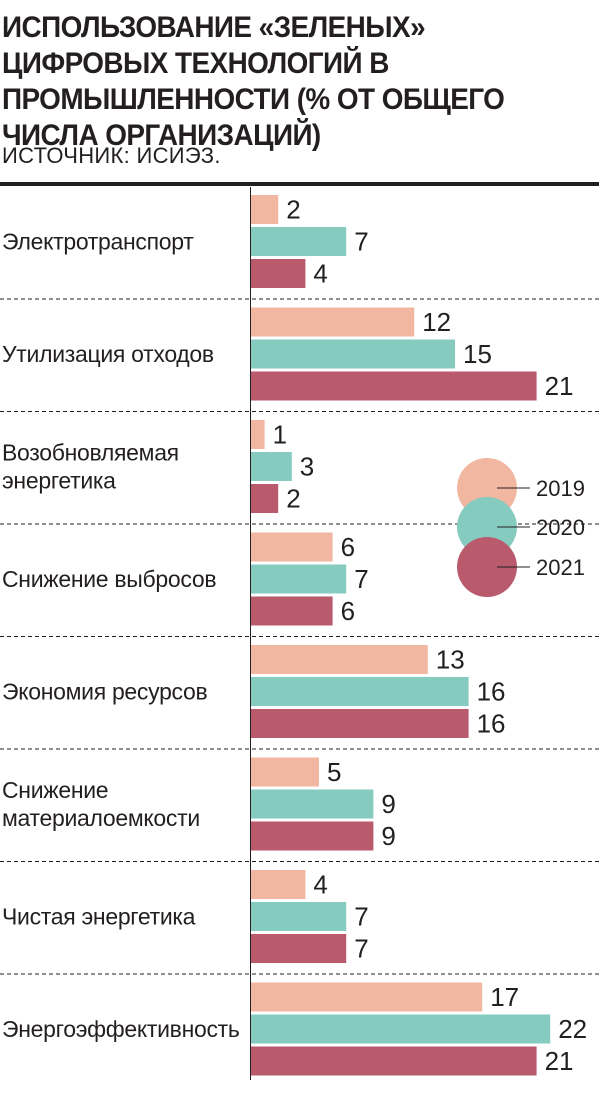 The width and height of the screenshot is (599, 1095). I want to click on data-label: 15, so click(477, 354).